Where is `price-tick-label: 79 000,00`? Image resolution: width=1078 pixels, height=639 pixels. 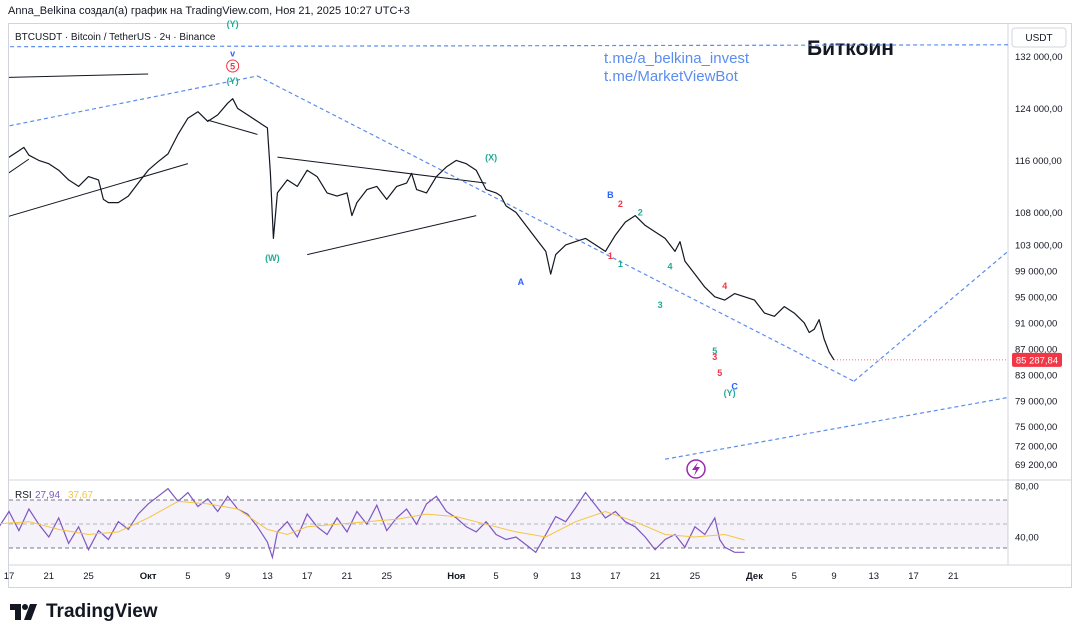
price-tick-label: 79 000,00 is located at coordinates (1036, 401).